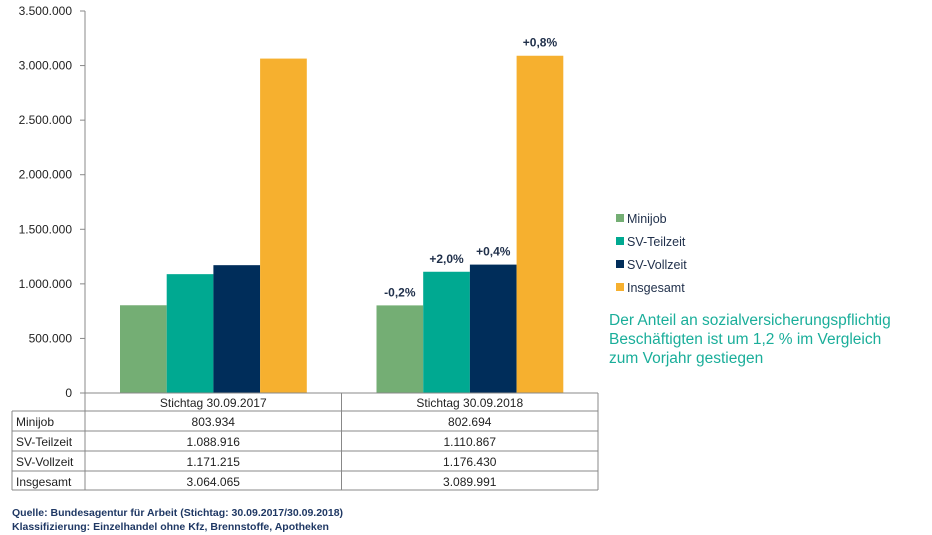 The width and height of the screenshot is (932, 535). What do you see at coordinates (51, 338) in the screenshot?
I see `y-tick-label: 500.000` at bounding box center [51, 338].